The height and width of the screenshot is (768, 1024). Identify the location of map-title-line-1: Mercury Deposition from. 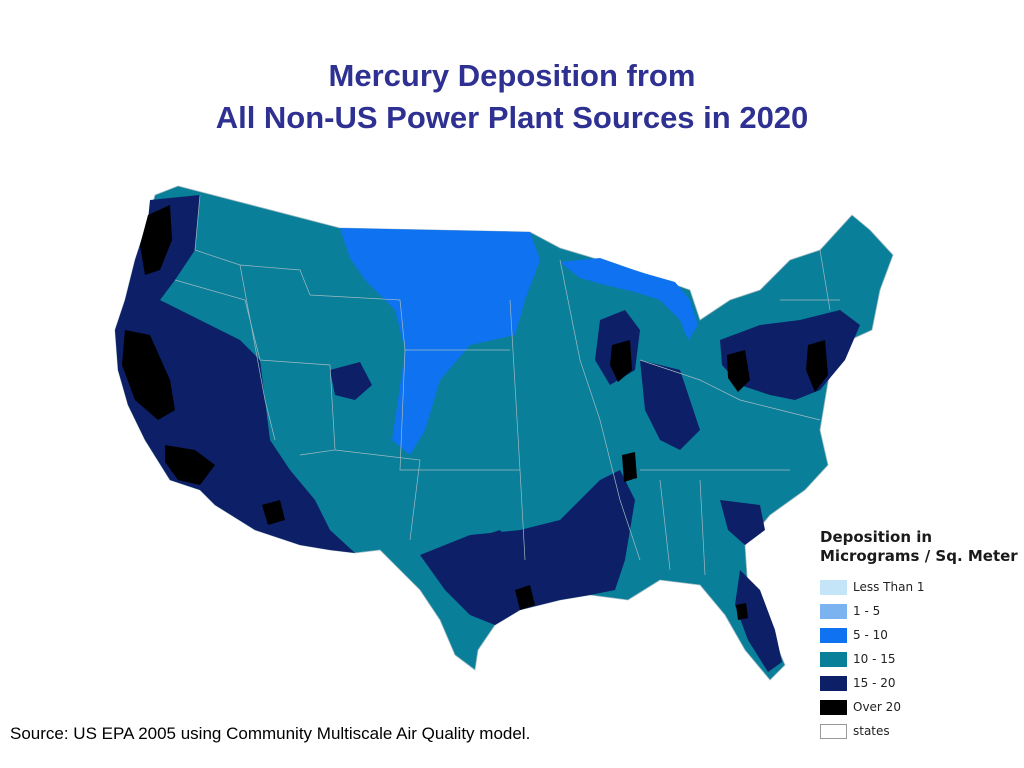
(512, 75).